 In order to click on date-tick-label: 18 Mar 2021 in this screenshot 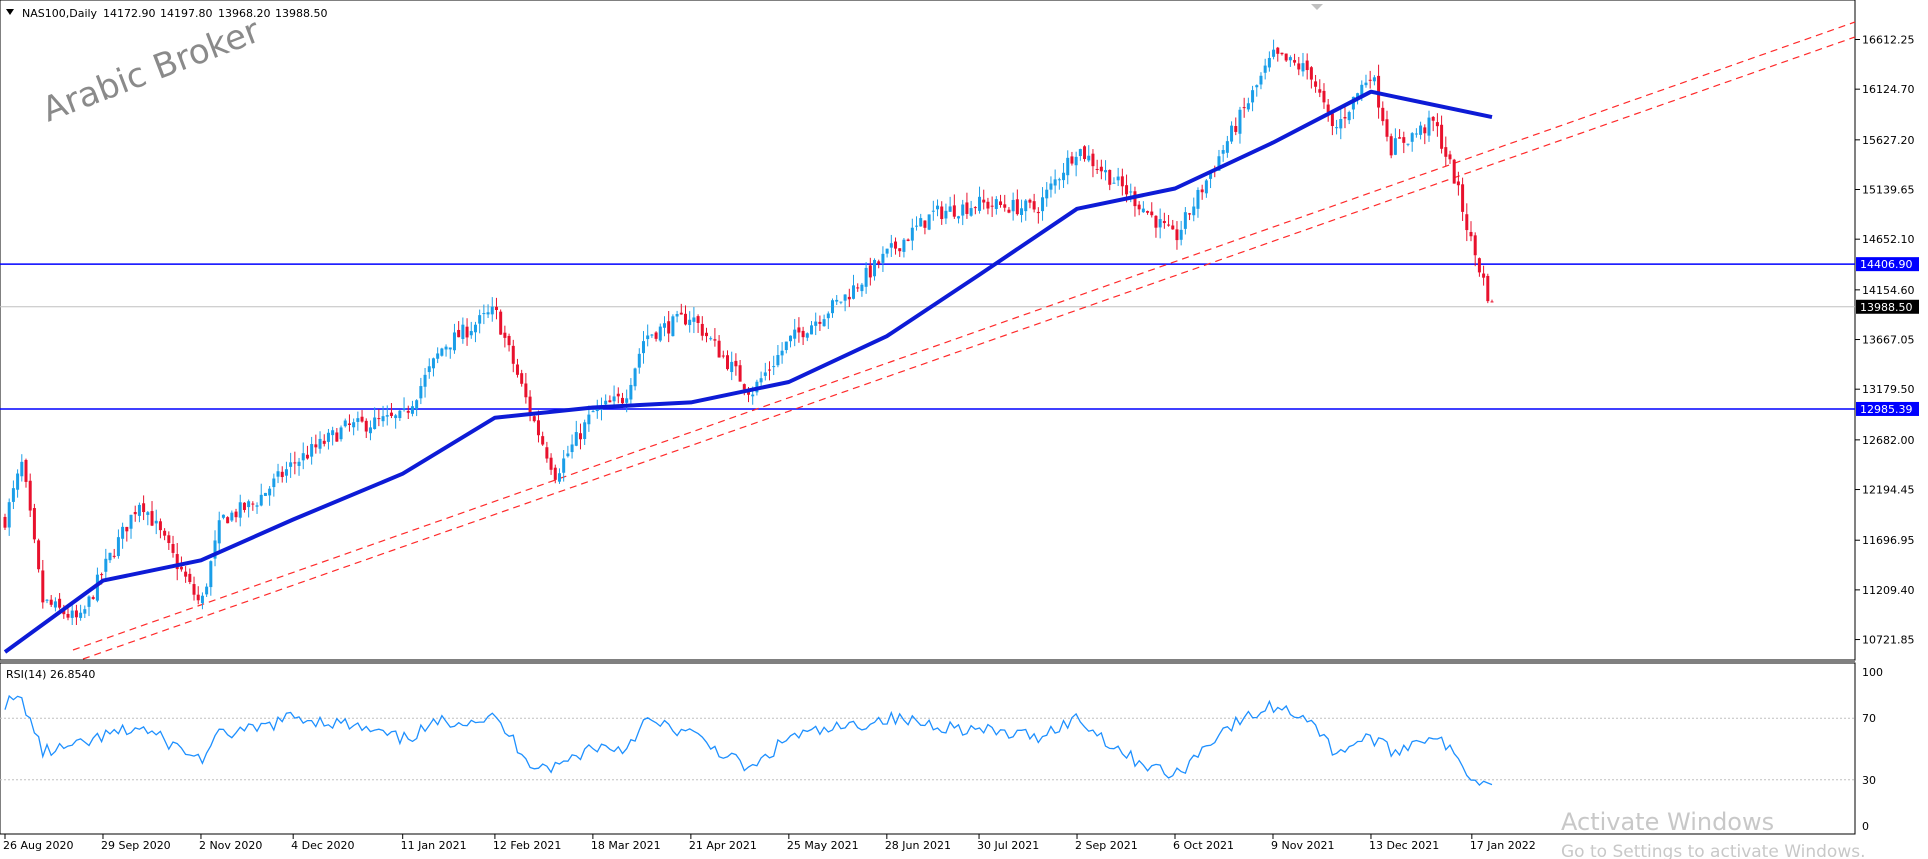, I will do `click(626, 845)`.